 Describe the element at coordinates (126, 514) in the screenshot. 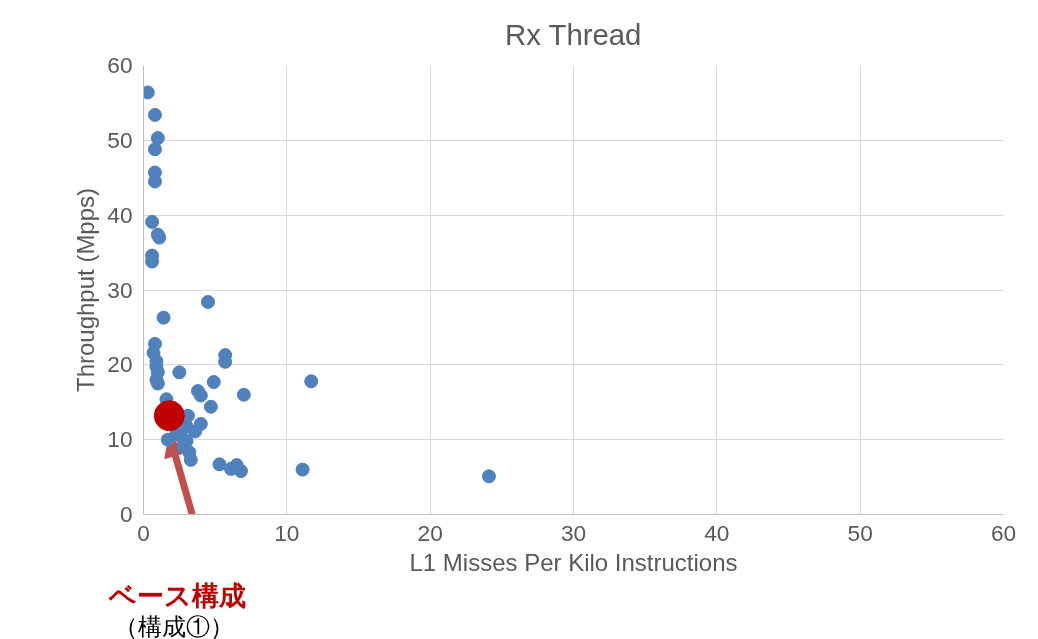

I see `y-tick-label: 0` at that location.